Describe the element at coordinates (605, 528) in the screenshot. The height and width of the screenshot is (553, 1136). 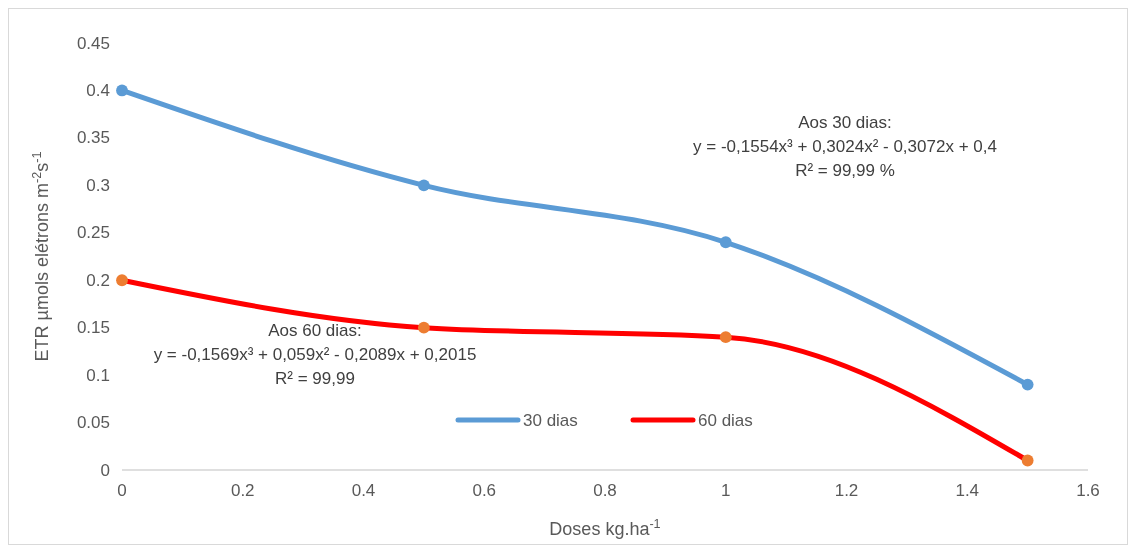
I see `x-axis-title: Doses kg.ha$^{-1}$` at that location.